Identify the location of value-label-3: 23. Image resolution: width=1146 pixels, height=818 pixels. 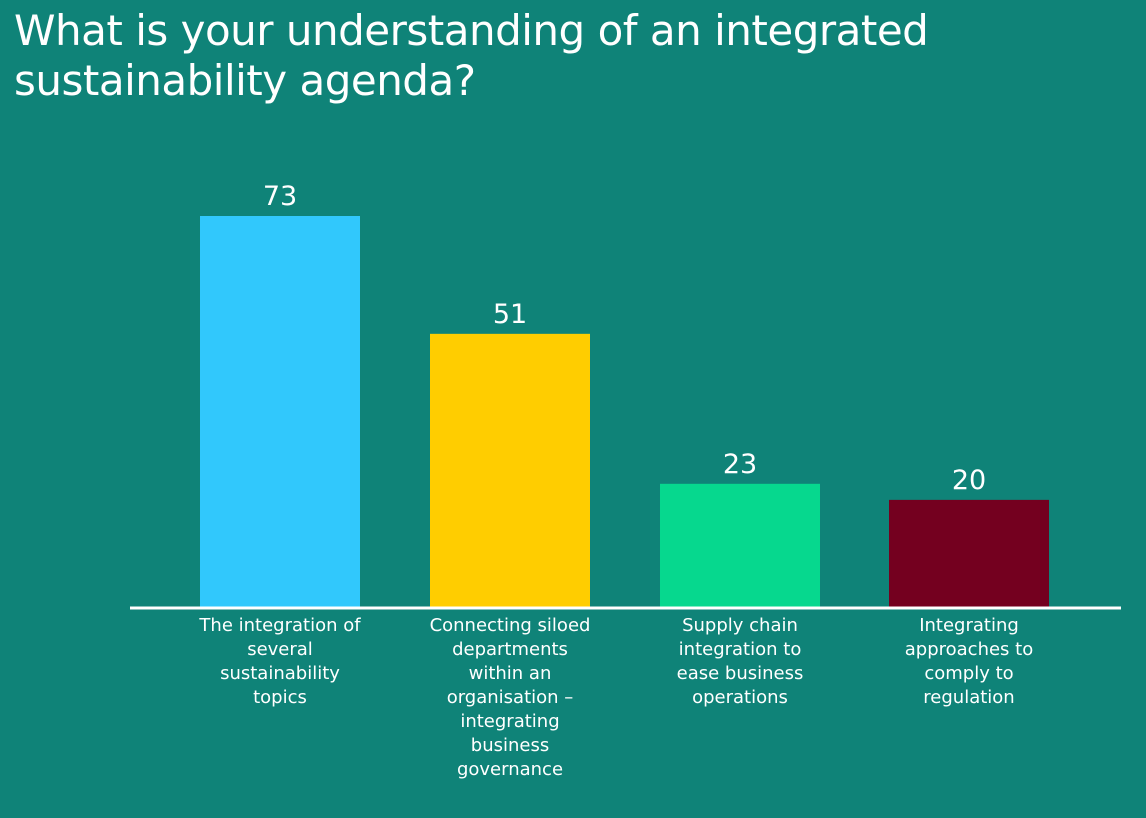
(740, 464).